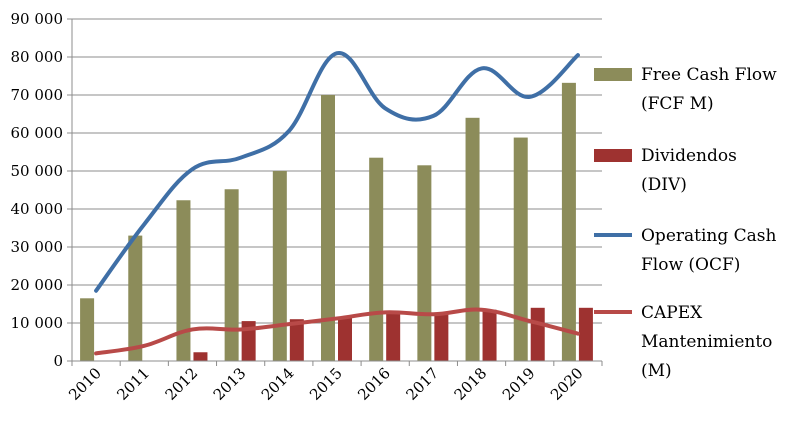  I want to click on x-tick-label-2012: 2012, so click(182, 384).